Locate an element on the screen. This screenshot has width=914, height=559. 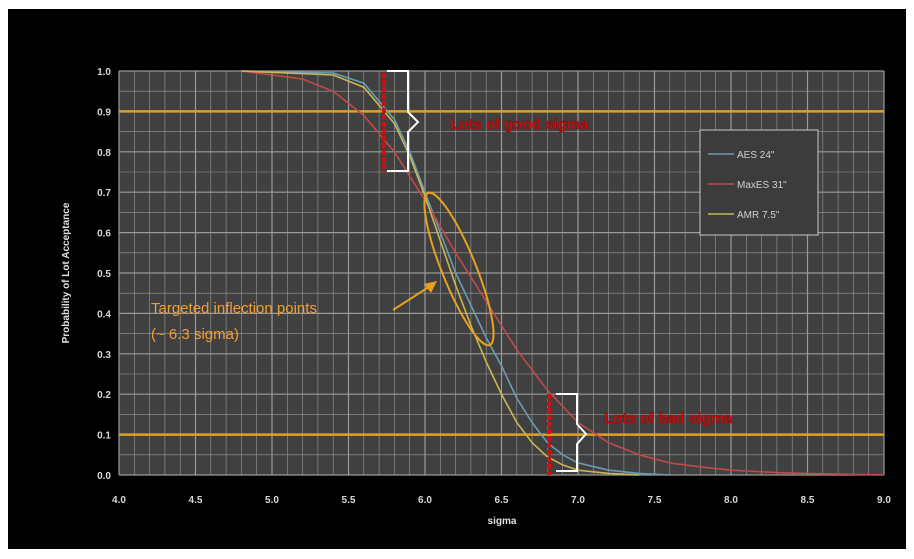
y-tick-label: 0.9 is located at coordinates (104, 112).